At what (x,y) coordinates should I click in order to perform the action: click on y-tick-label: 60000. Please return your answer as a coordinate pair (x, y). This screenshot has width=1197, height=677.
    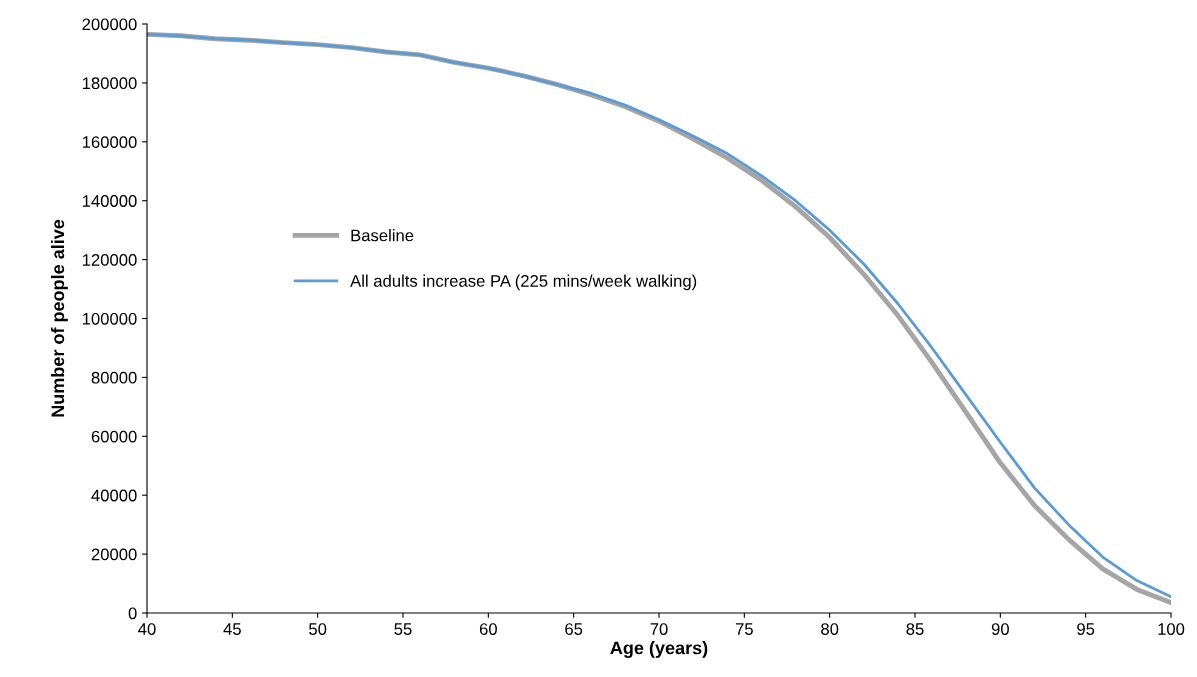
    Looking at the image, I should click on (114, 436).